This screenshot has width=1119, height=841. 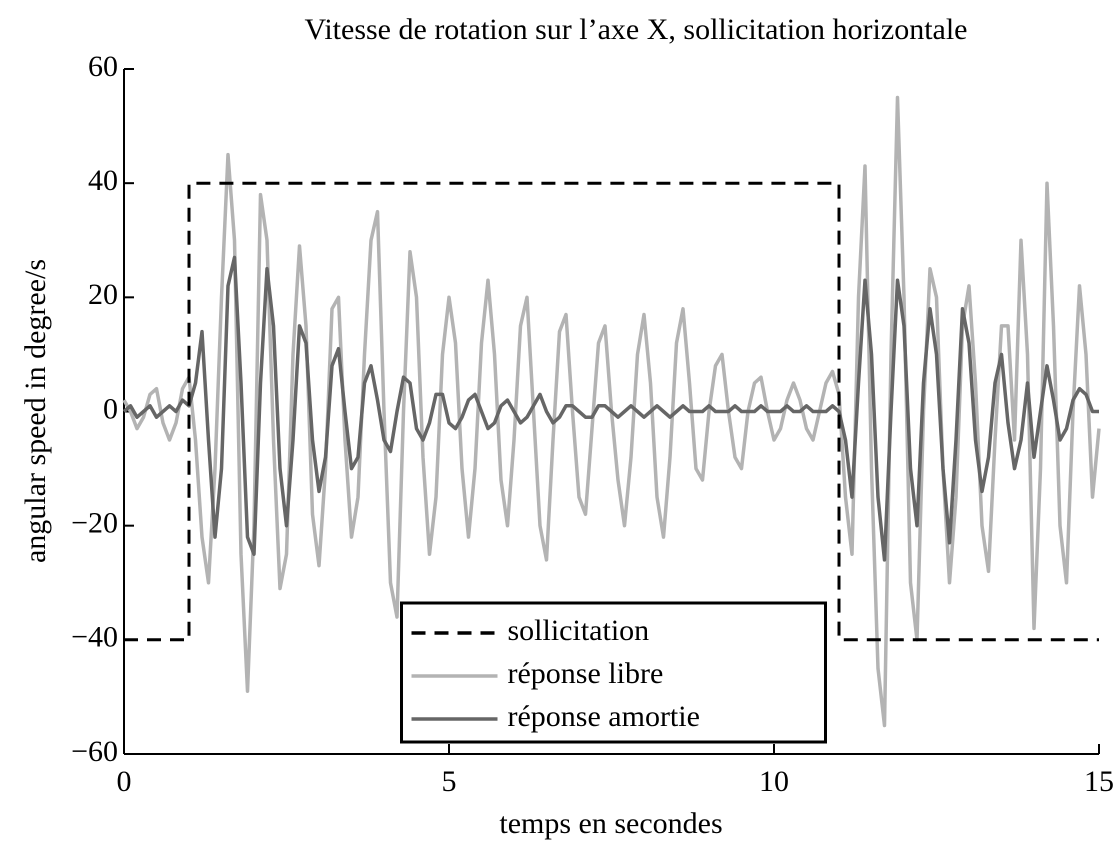 I want to click on y-tick-label: 0, so click(x=110, y=408).